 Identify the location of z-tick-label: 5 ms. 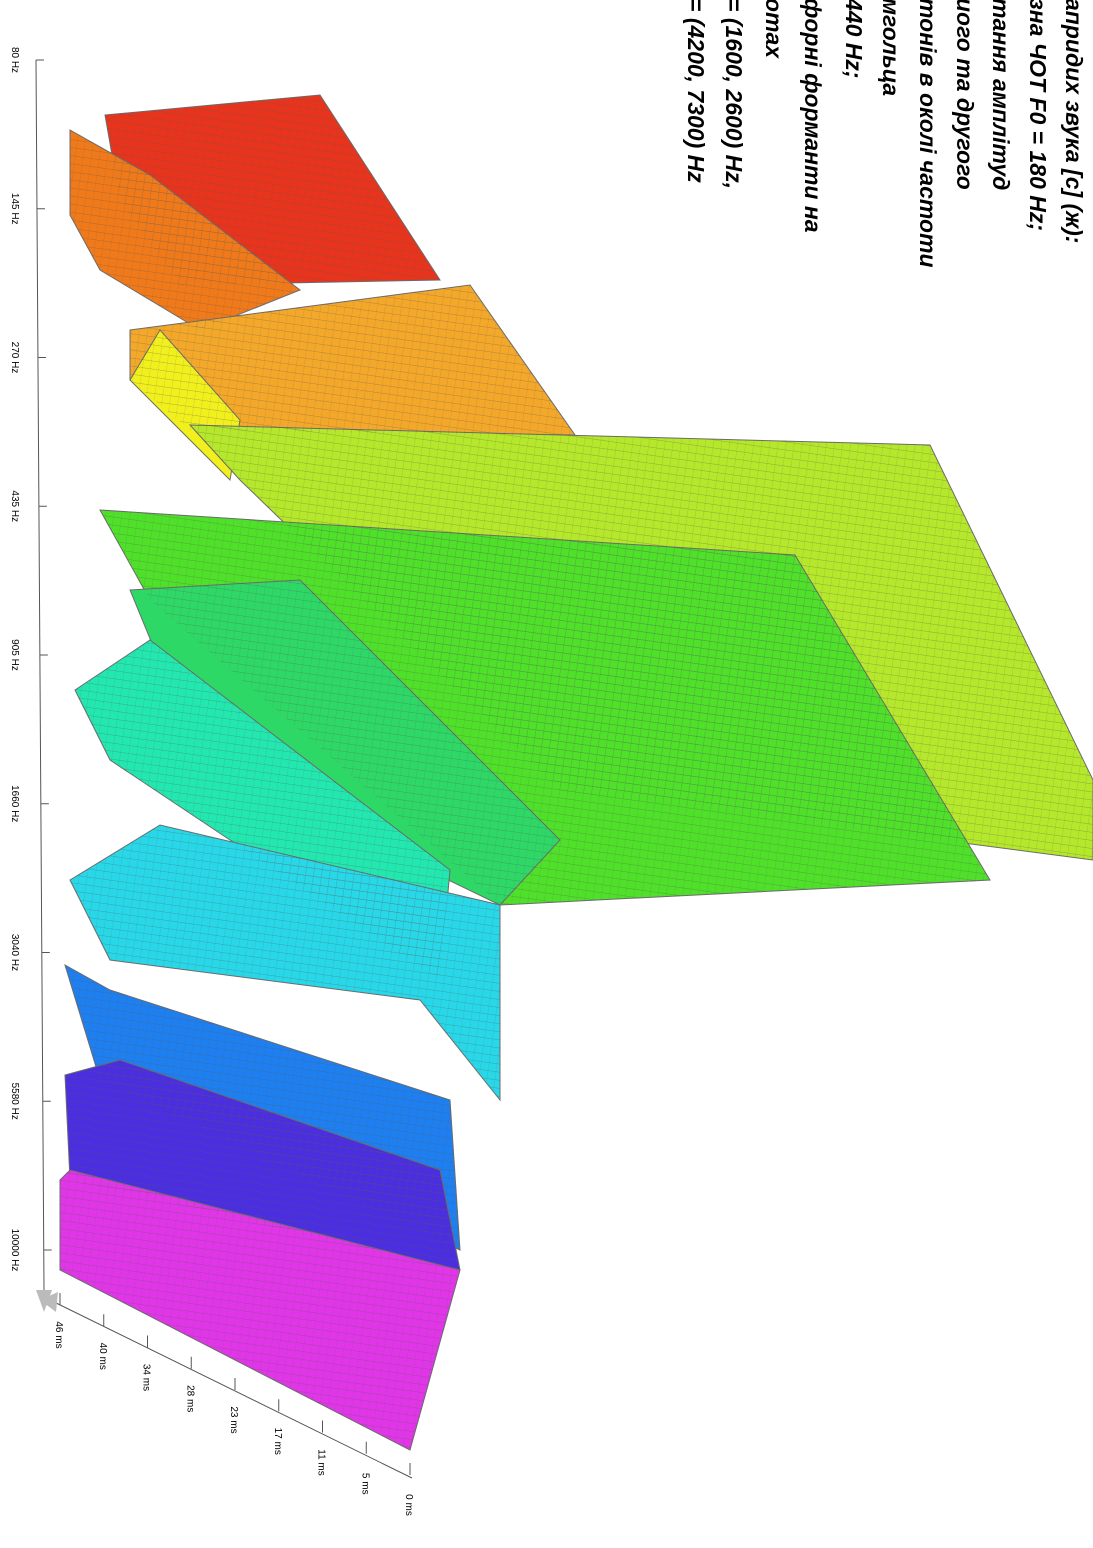
(364, 1484).